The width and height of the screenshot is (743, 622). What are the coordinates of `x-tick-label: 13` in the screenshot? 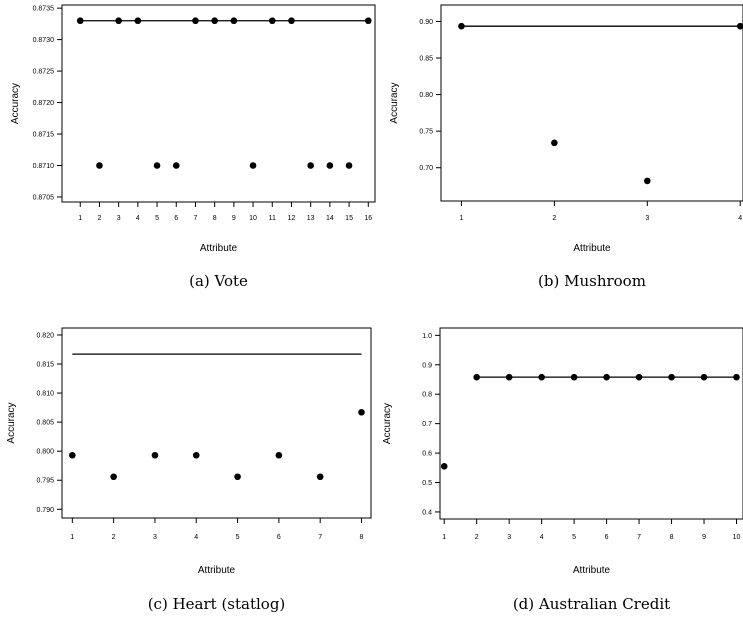 It's located at (311, 218).